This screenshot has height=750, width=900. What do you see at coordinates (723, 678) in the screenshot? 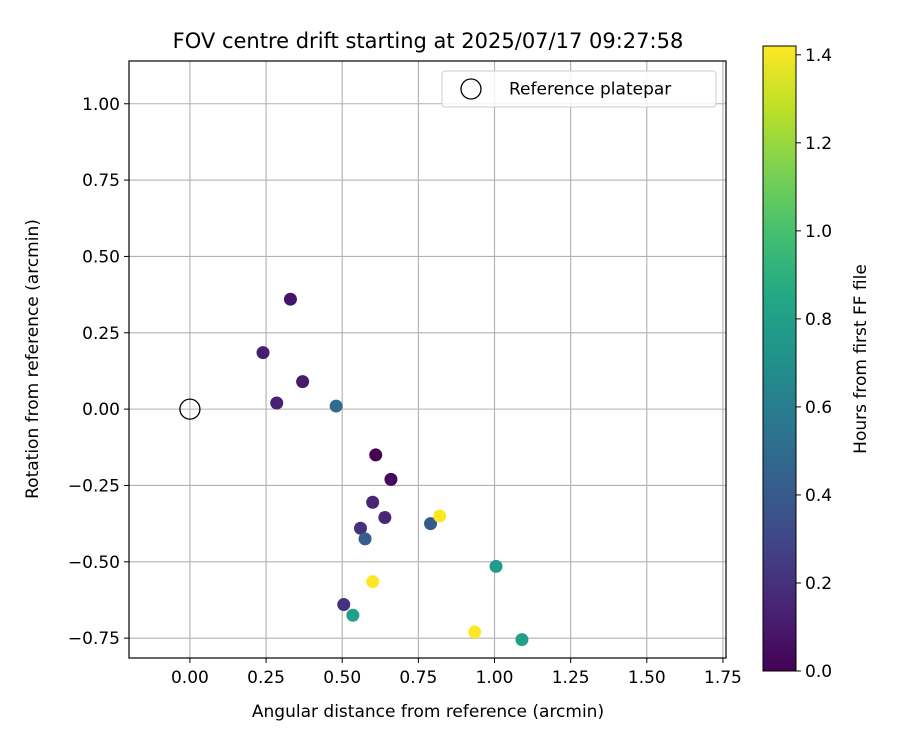
I see `x-tick-label: 1.75` at bounding box center [723, 678].